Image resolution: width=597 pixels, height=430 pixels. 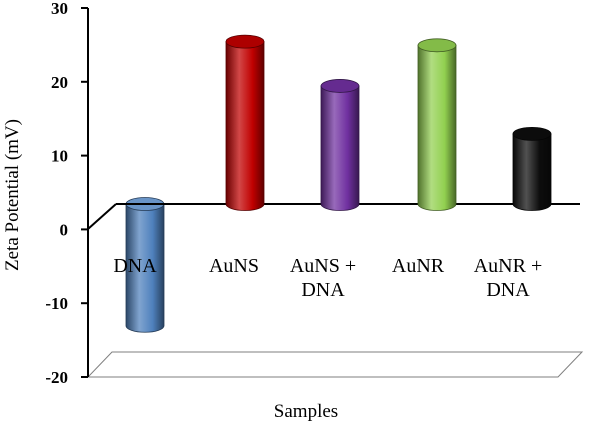 What do you see at coordinates (56, 303) in the screenshot?
I see `y-tick-label: -10` at bounding box center [56, 303].